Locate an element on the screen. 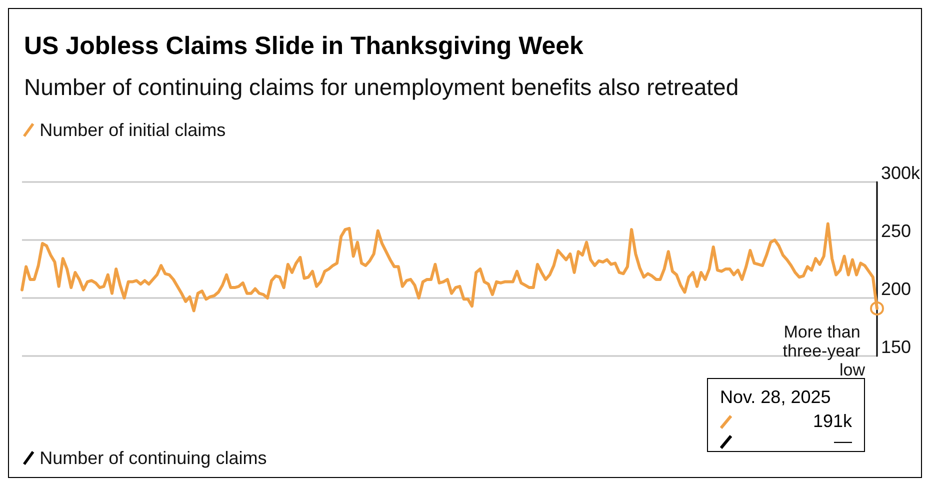 The height and width of the screenshot is (484, 930). legend-label: Number of continuing claims is located at coordinates (153, 458).